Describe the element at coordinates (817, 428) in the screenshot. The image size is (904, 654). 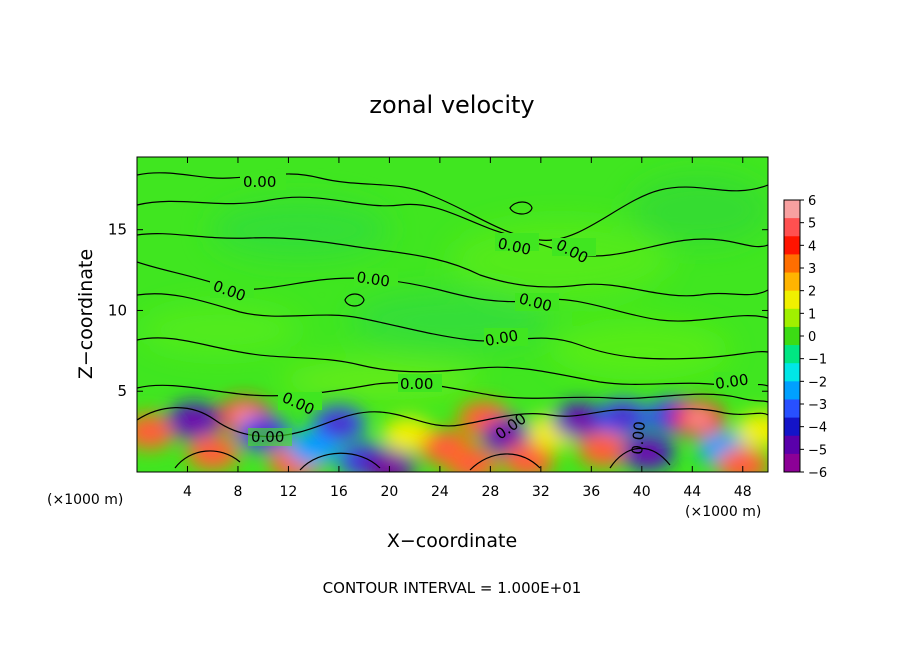
I see `colorbar-tick-label: −4` at that location.